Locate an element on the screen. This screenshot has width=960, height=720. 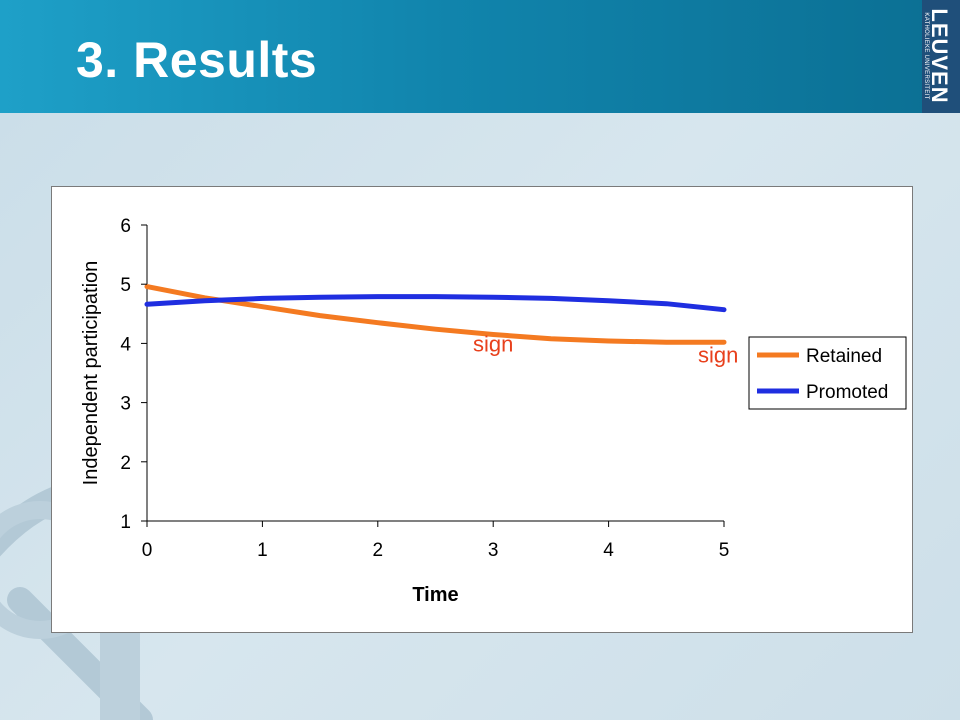
x-tick-label: 5 is located at coordinates (724, 550).